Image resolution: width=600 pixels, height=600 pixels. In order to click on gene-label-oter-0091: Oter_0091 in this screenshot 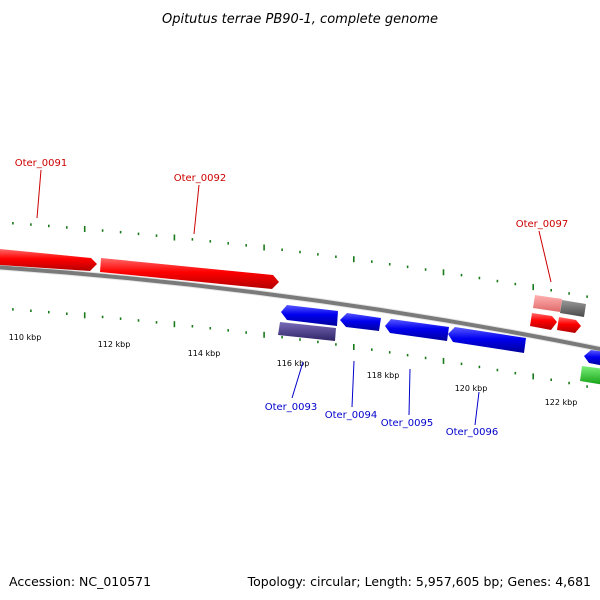, I will do `click(41, 163)`.